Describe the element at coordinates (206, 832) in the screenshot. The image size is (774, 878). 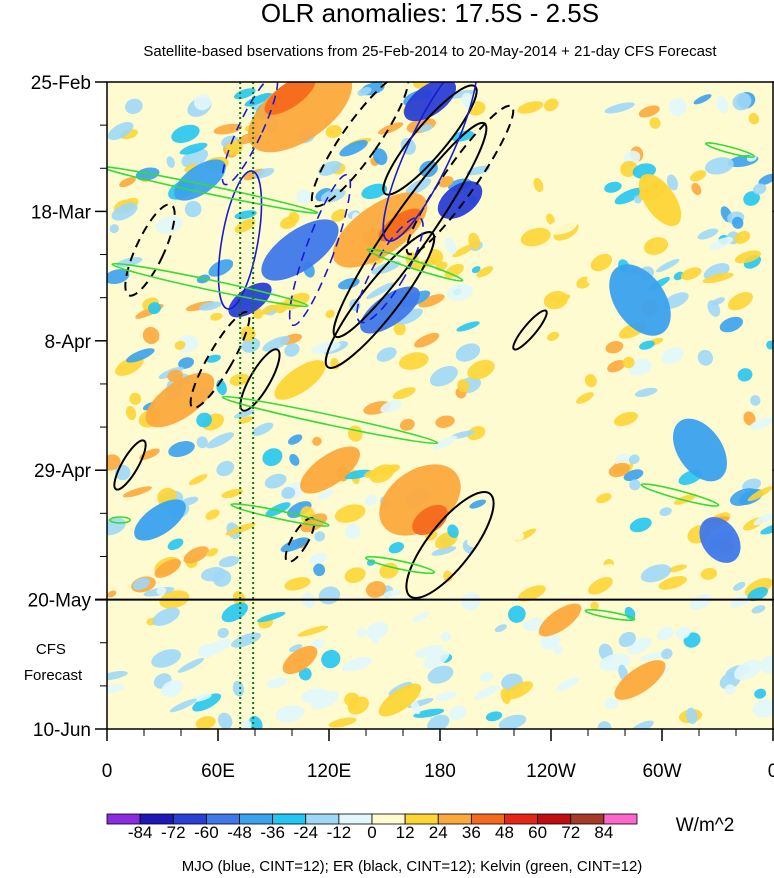
I see `colorbar-label: -60` at that location.